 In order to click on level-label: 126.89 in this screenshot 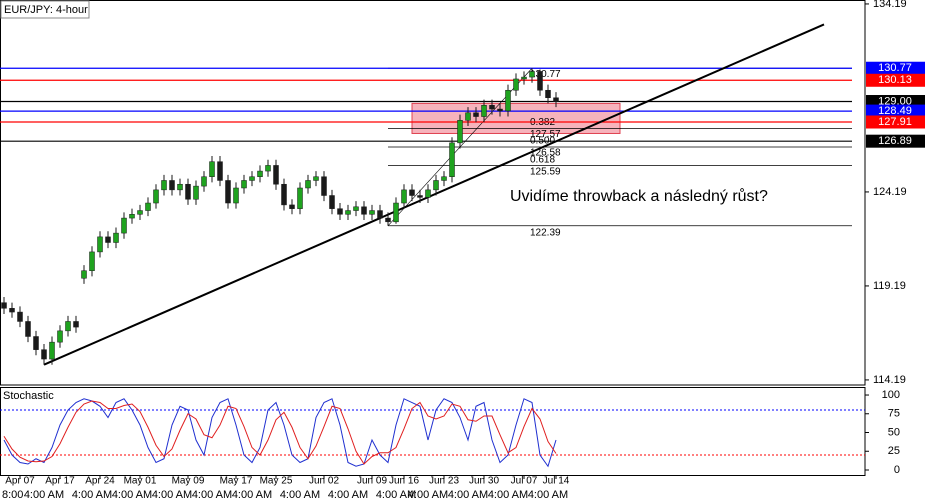, I will do `click(895, 141)`.